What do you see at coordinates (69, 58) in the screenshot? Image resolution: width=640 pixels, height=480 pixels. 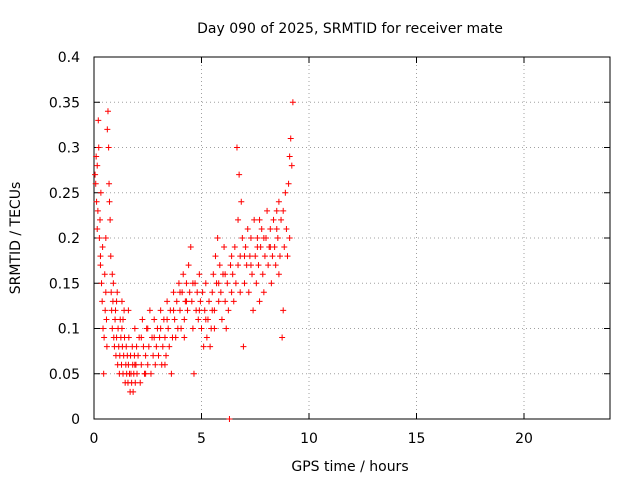 I see `y-tick-label: 0.4` at bounding box center [69, 58].